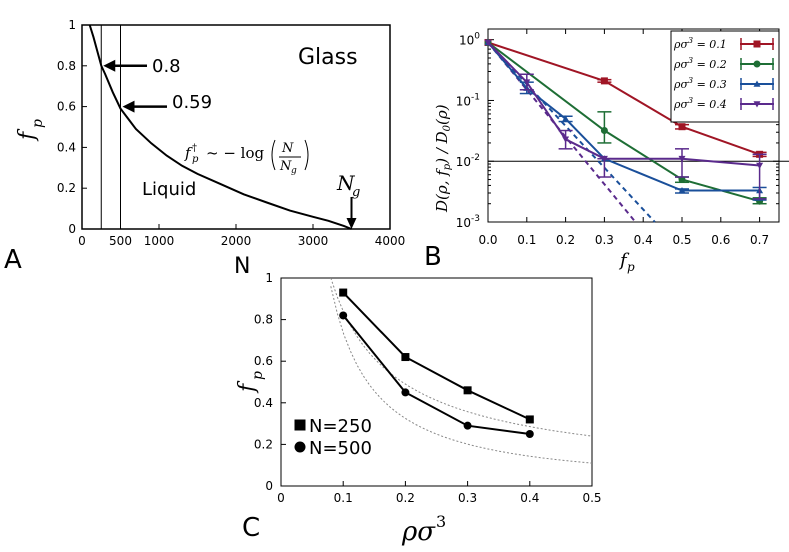  What do you see at coordinates (169, 189) in the screenshot?
I see `liquid-label: Liquid` at bounding box center [169, 189].